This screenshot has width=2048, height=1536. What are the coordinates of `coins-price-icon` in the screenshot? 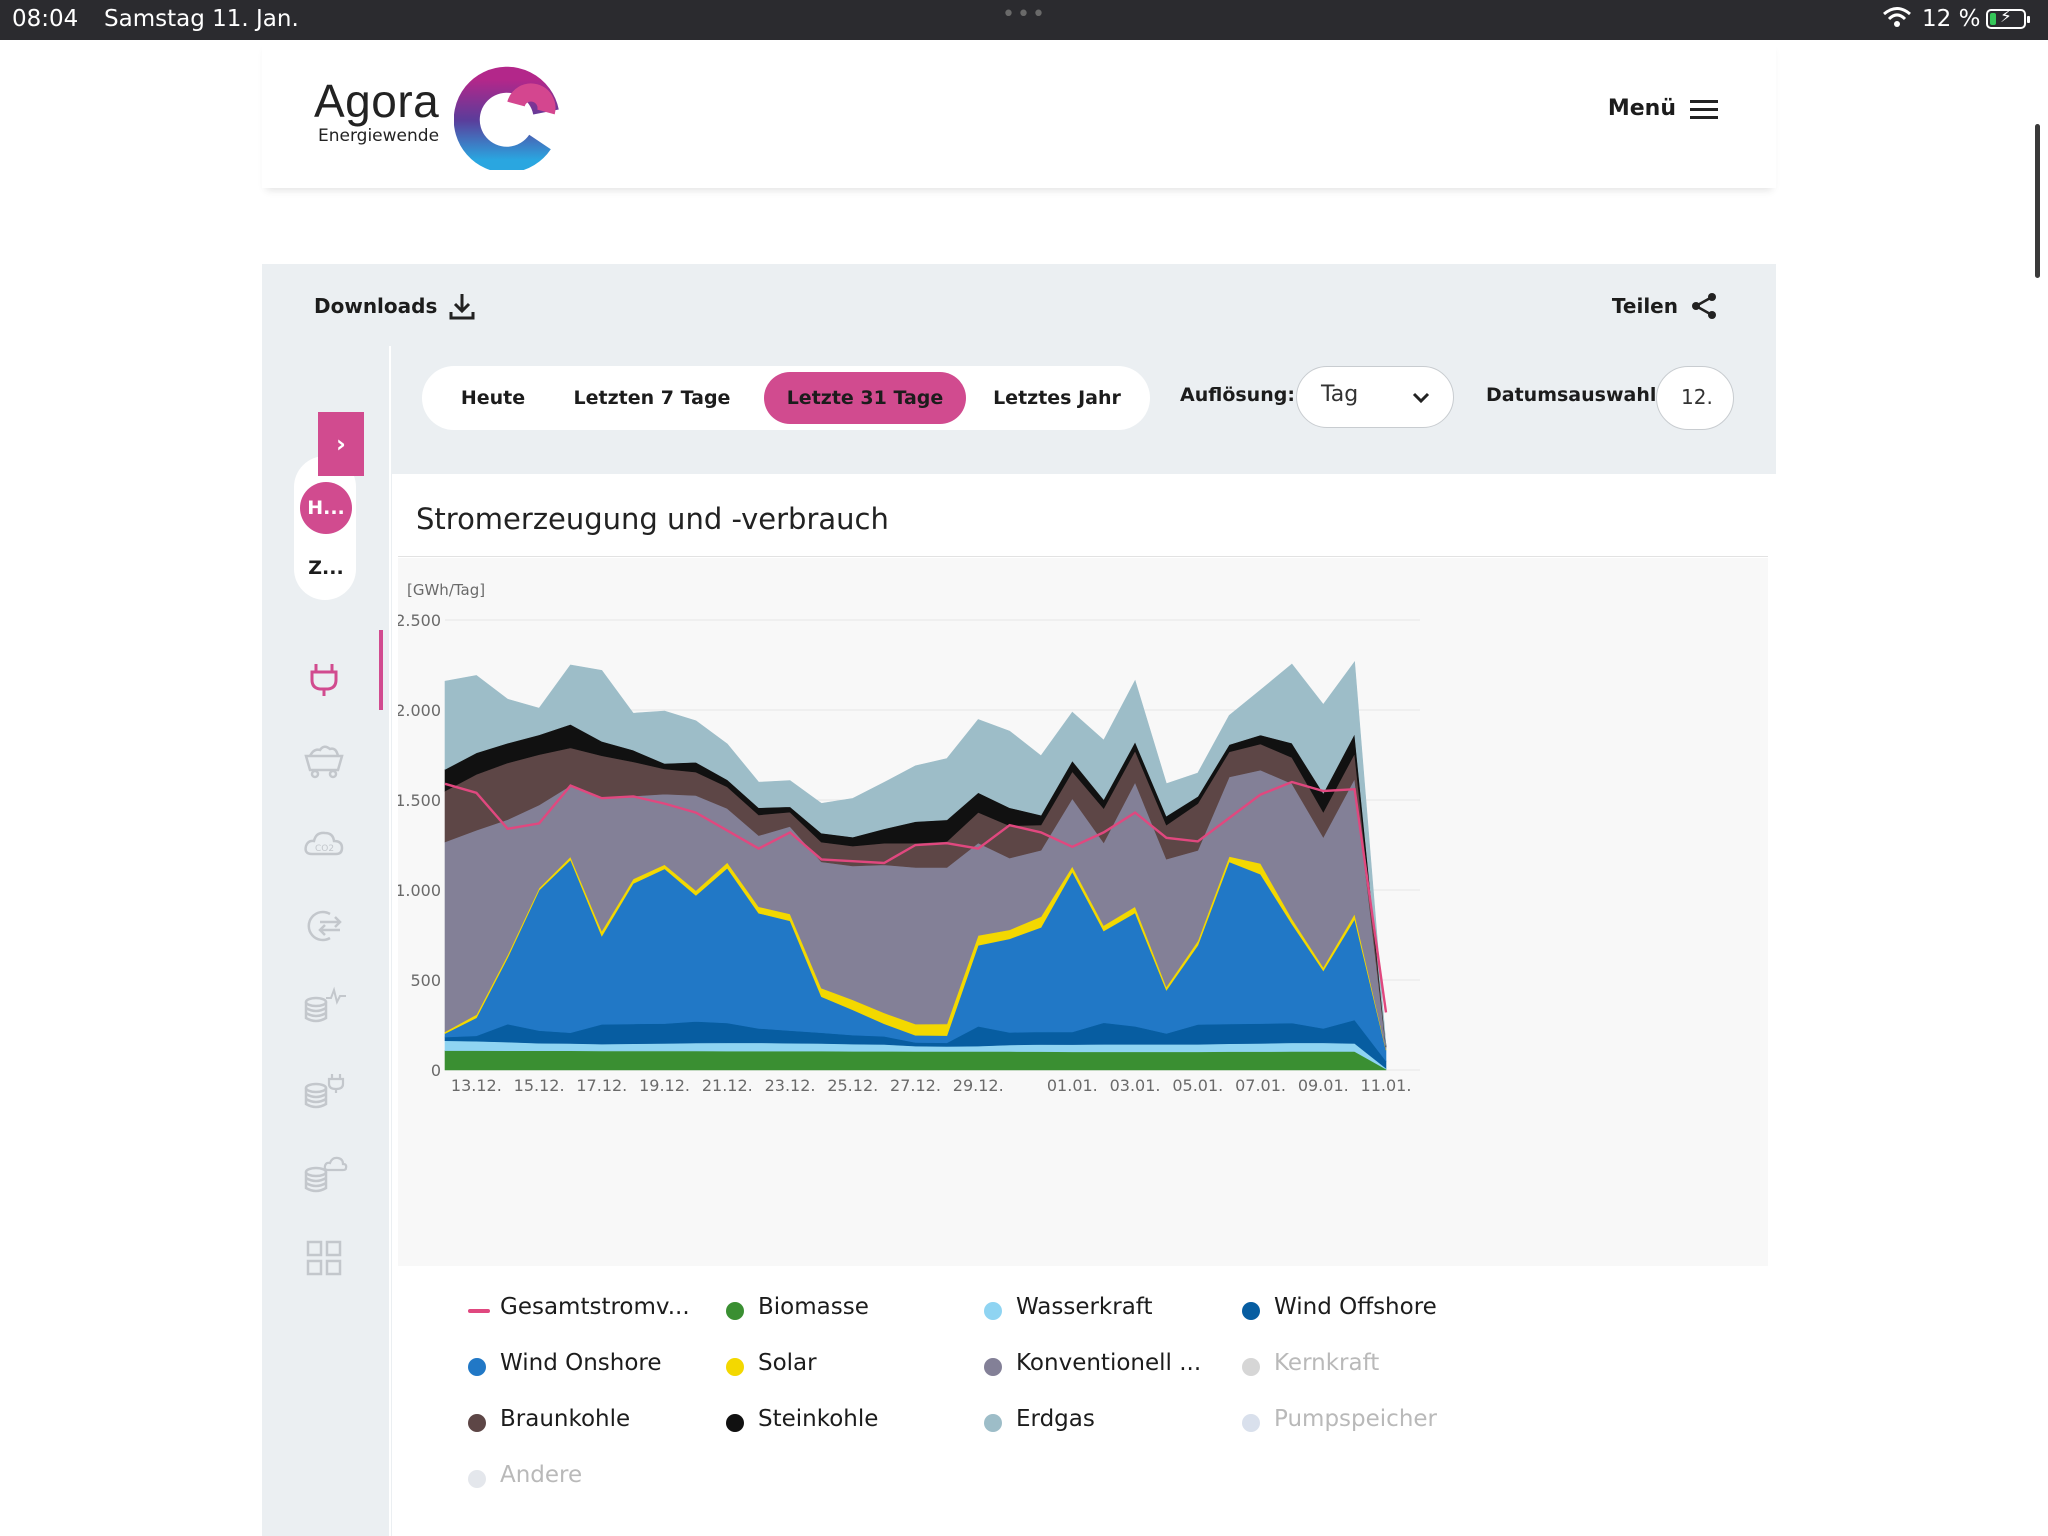 It's located at (324, 1006).